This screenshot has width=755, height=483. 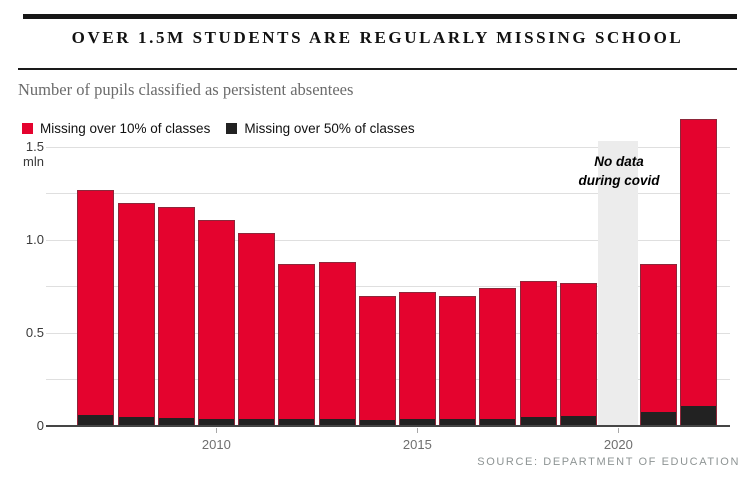 I want to click on legend-item-over-10pct: Missing over 10% of classes, so click(x=116, y=128).